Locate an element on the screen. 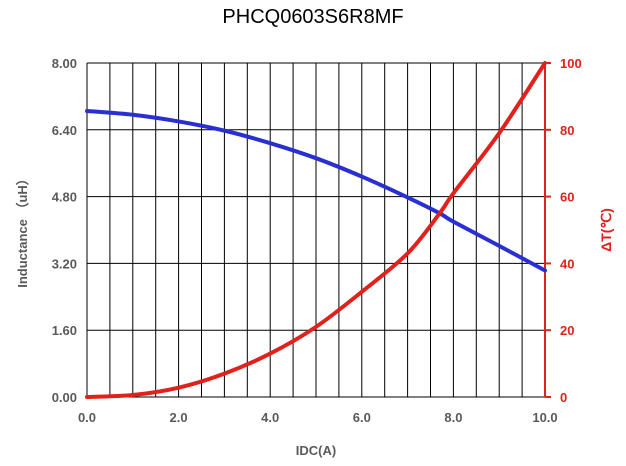 The width and height of the screenshot is (626, 466). y-left-tick-label: 3.20 is located at coordinates (64, 263).